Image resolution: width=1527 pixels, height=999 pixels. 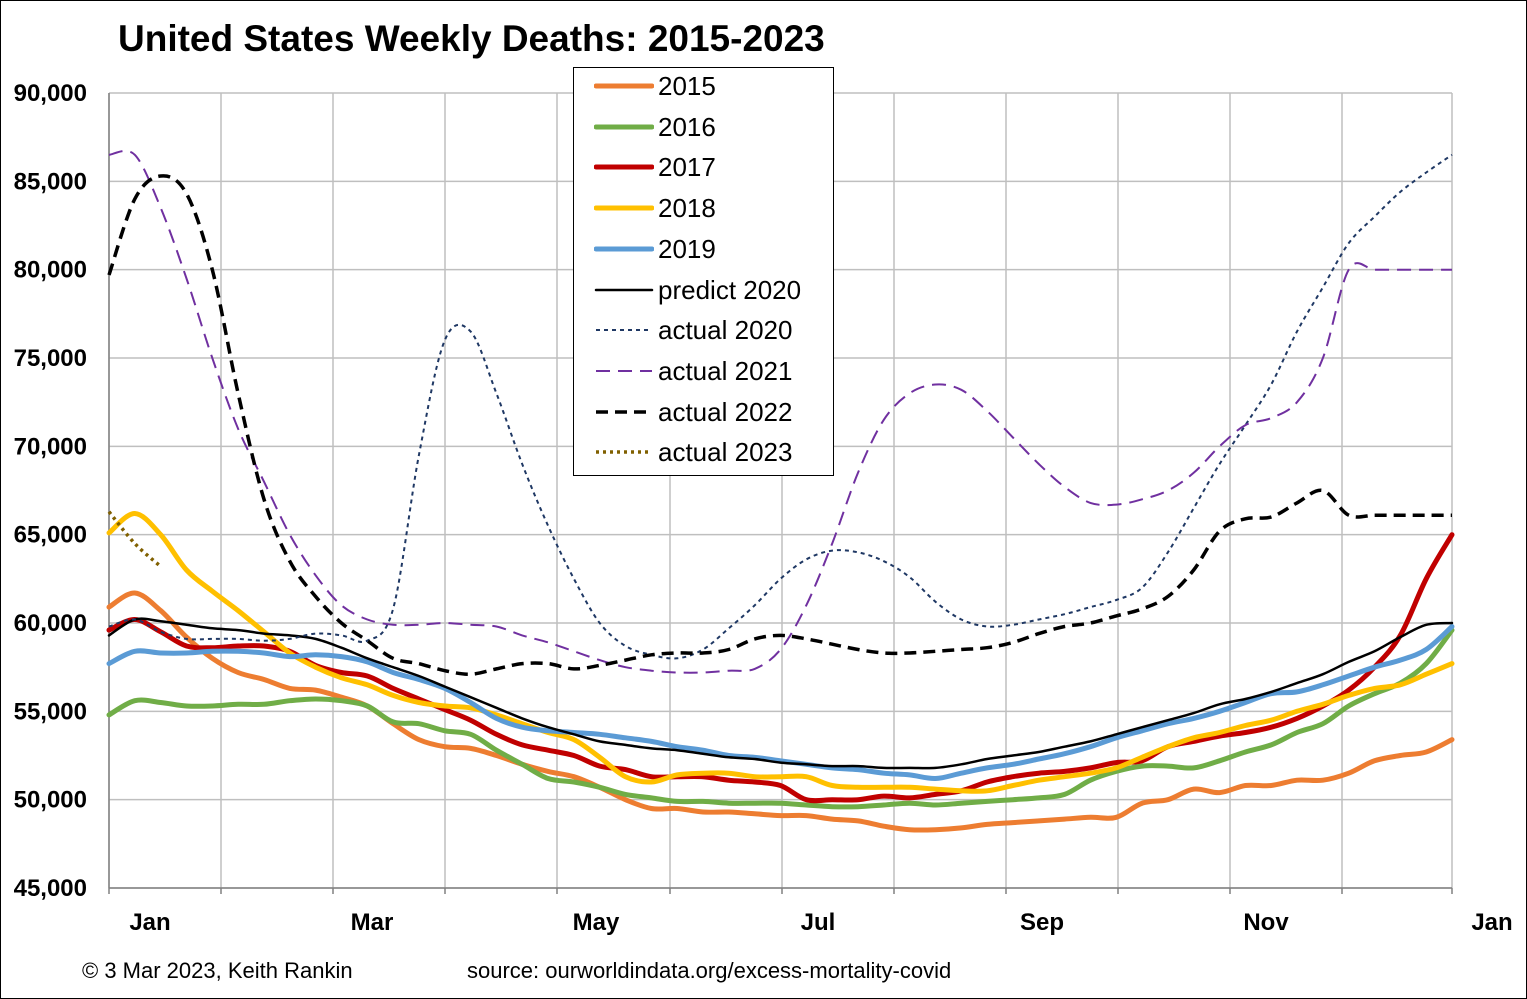 I want to click on y-tick-label: 65,000, so click(x=50, y=535).